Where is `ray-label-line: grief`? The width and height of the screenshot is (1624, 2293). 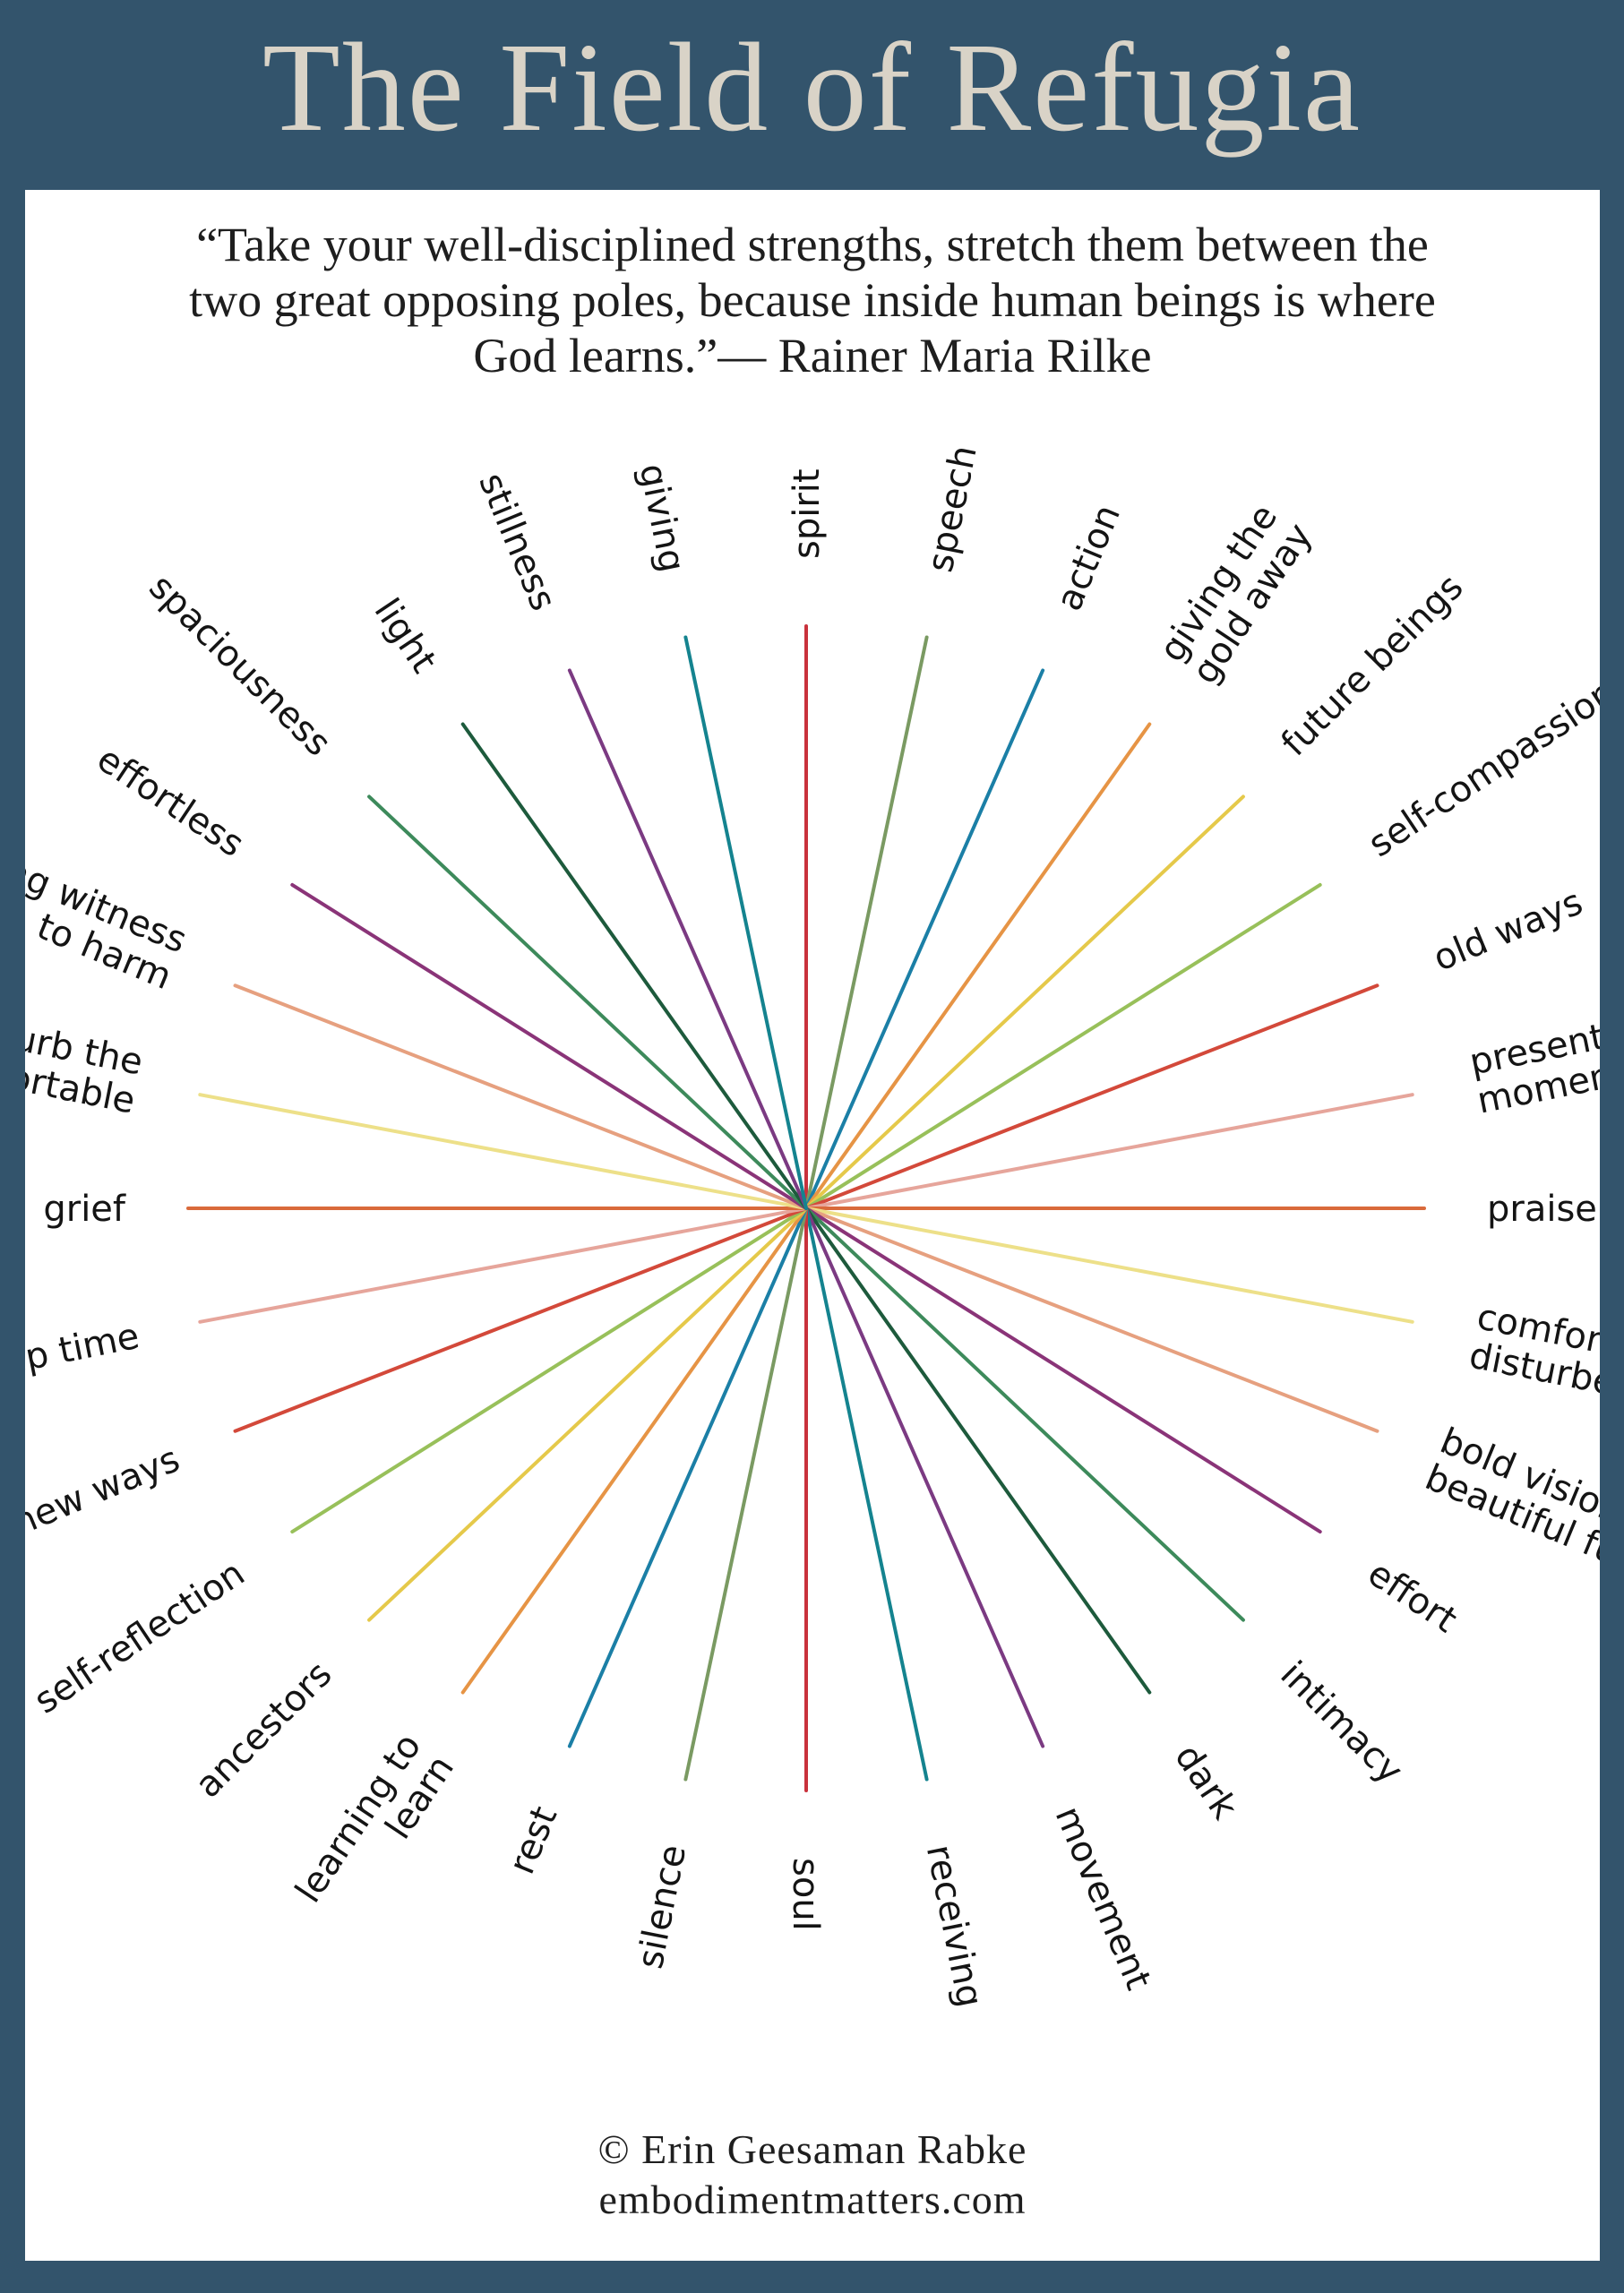 ray-label-line: grief is located at coordinates (84, 1209).